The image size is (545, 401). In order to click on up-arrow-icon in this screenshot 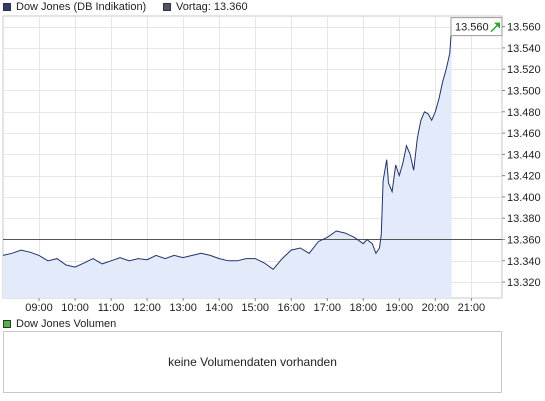, I will do `click(494, 28)`.